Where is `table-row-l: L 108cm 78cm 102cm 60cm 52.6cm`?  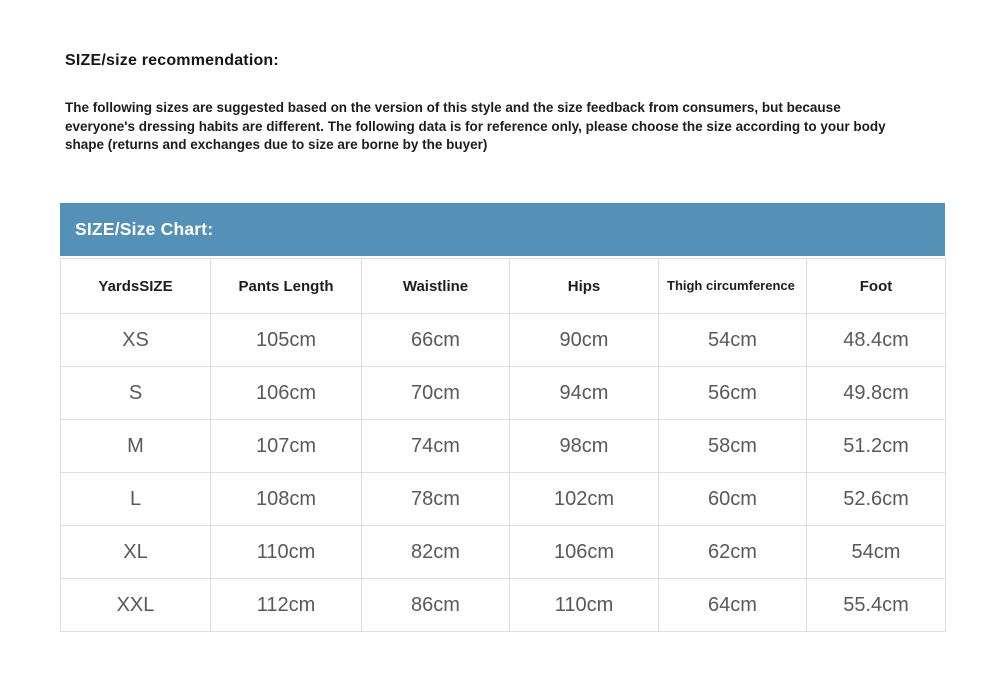 table-row-l: L 108cm 78cm 102cm 60cm 52.6cm is located at coordinates (503, 499).